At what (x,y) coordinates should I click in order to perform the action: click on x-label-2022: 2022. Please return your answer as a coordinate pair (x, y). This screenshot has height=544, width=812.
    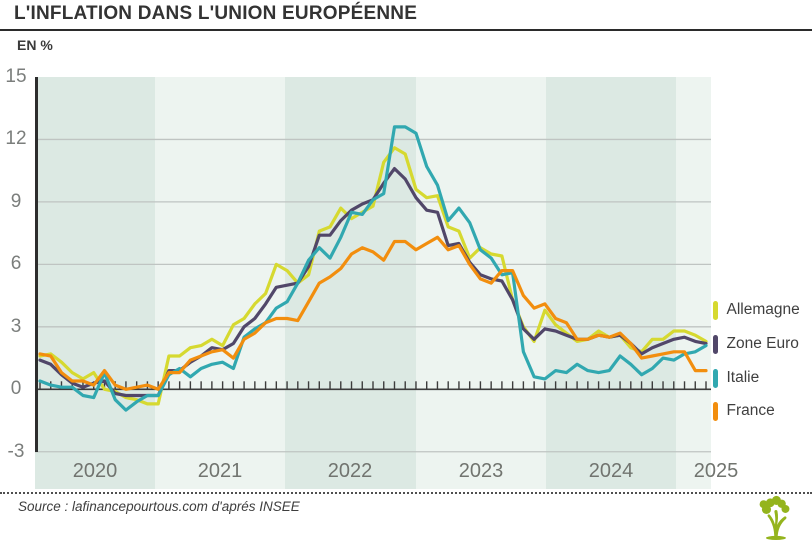
    Looking at the image, I should click on (350, 471).